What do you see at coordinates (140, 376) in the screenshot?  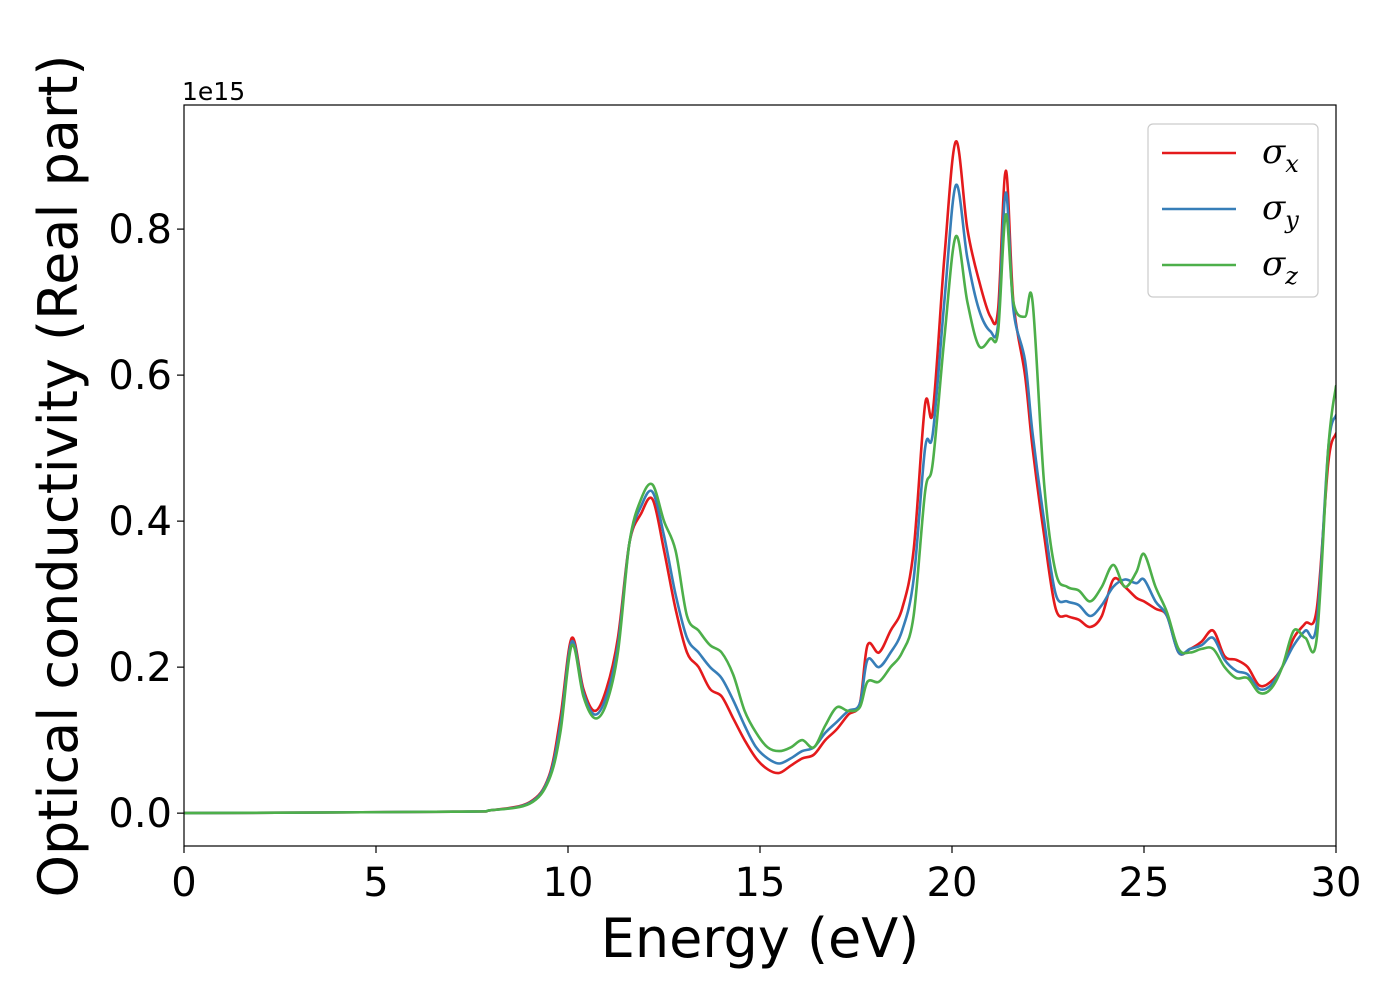 I see `y-tick-label: 0.6` at bounding box center [140, 376].